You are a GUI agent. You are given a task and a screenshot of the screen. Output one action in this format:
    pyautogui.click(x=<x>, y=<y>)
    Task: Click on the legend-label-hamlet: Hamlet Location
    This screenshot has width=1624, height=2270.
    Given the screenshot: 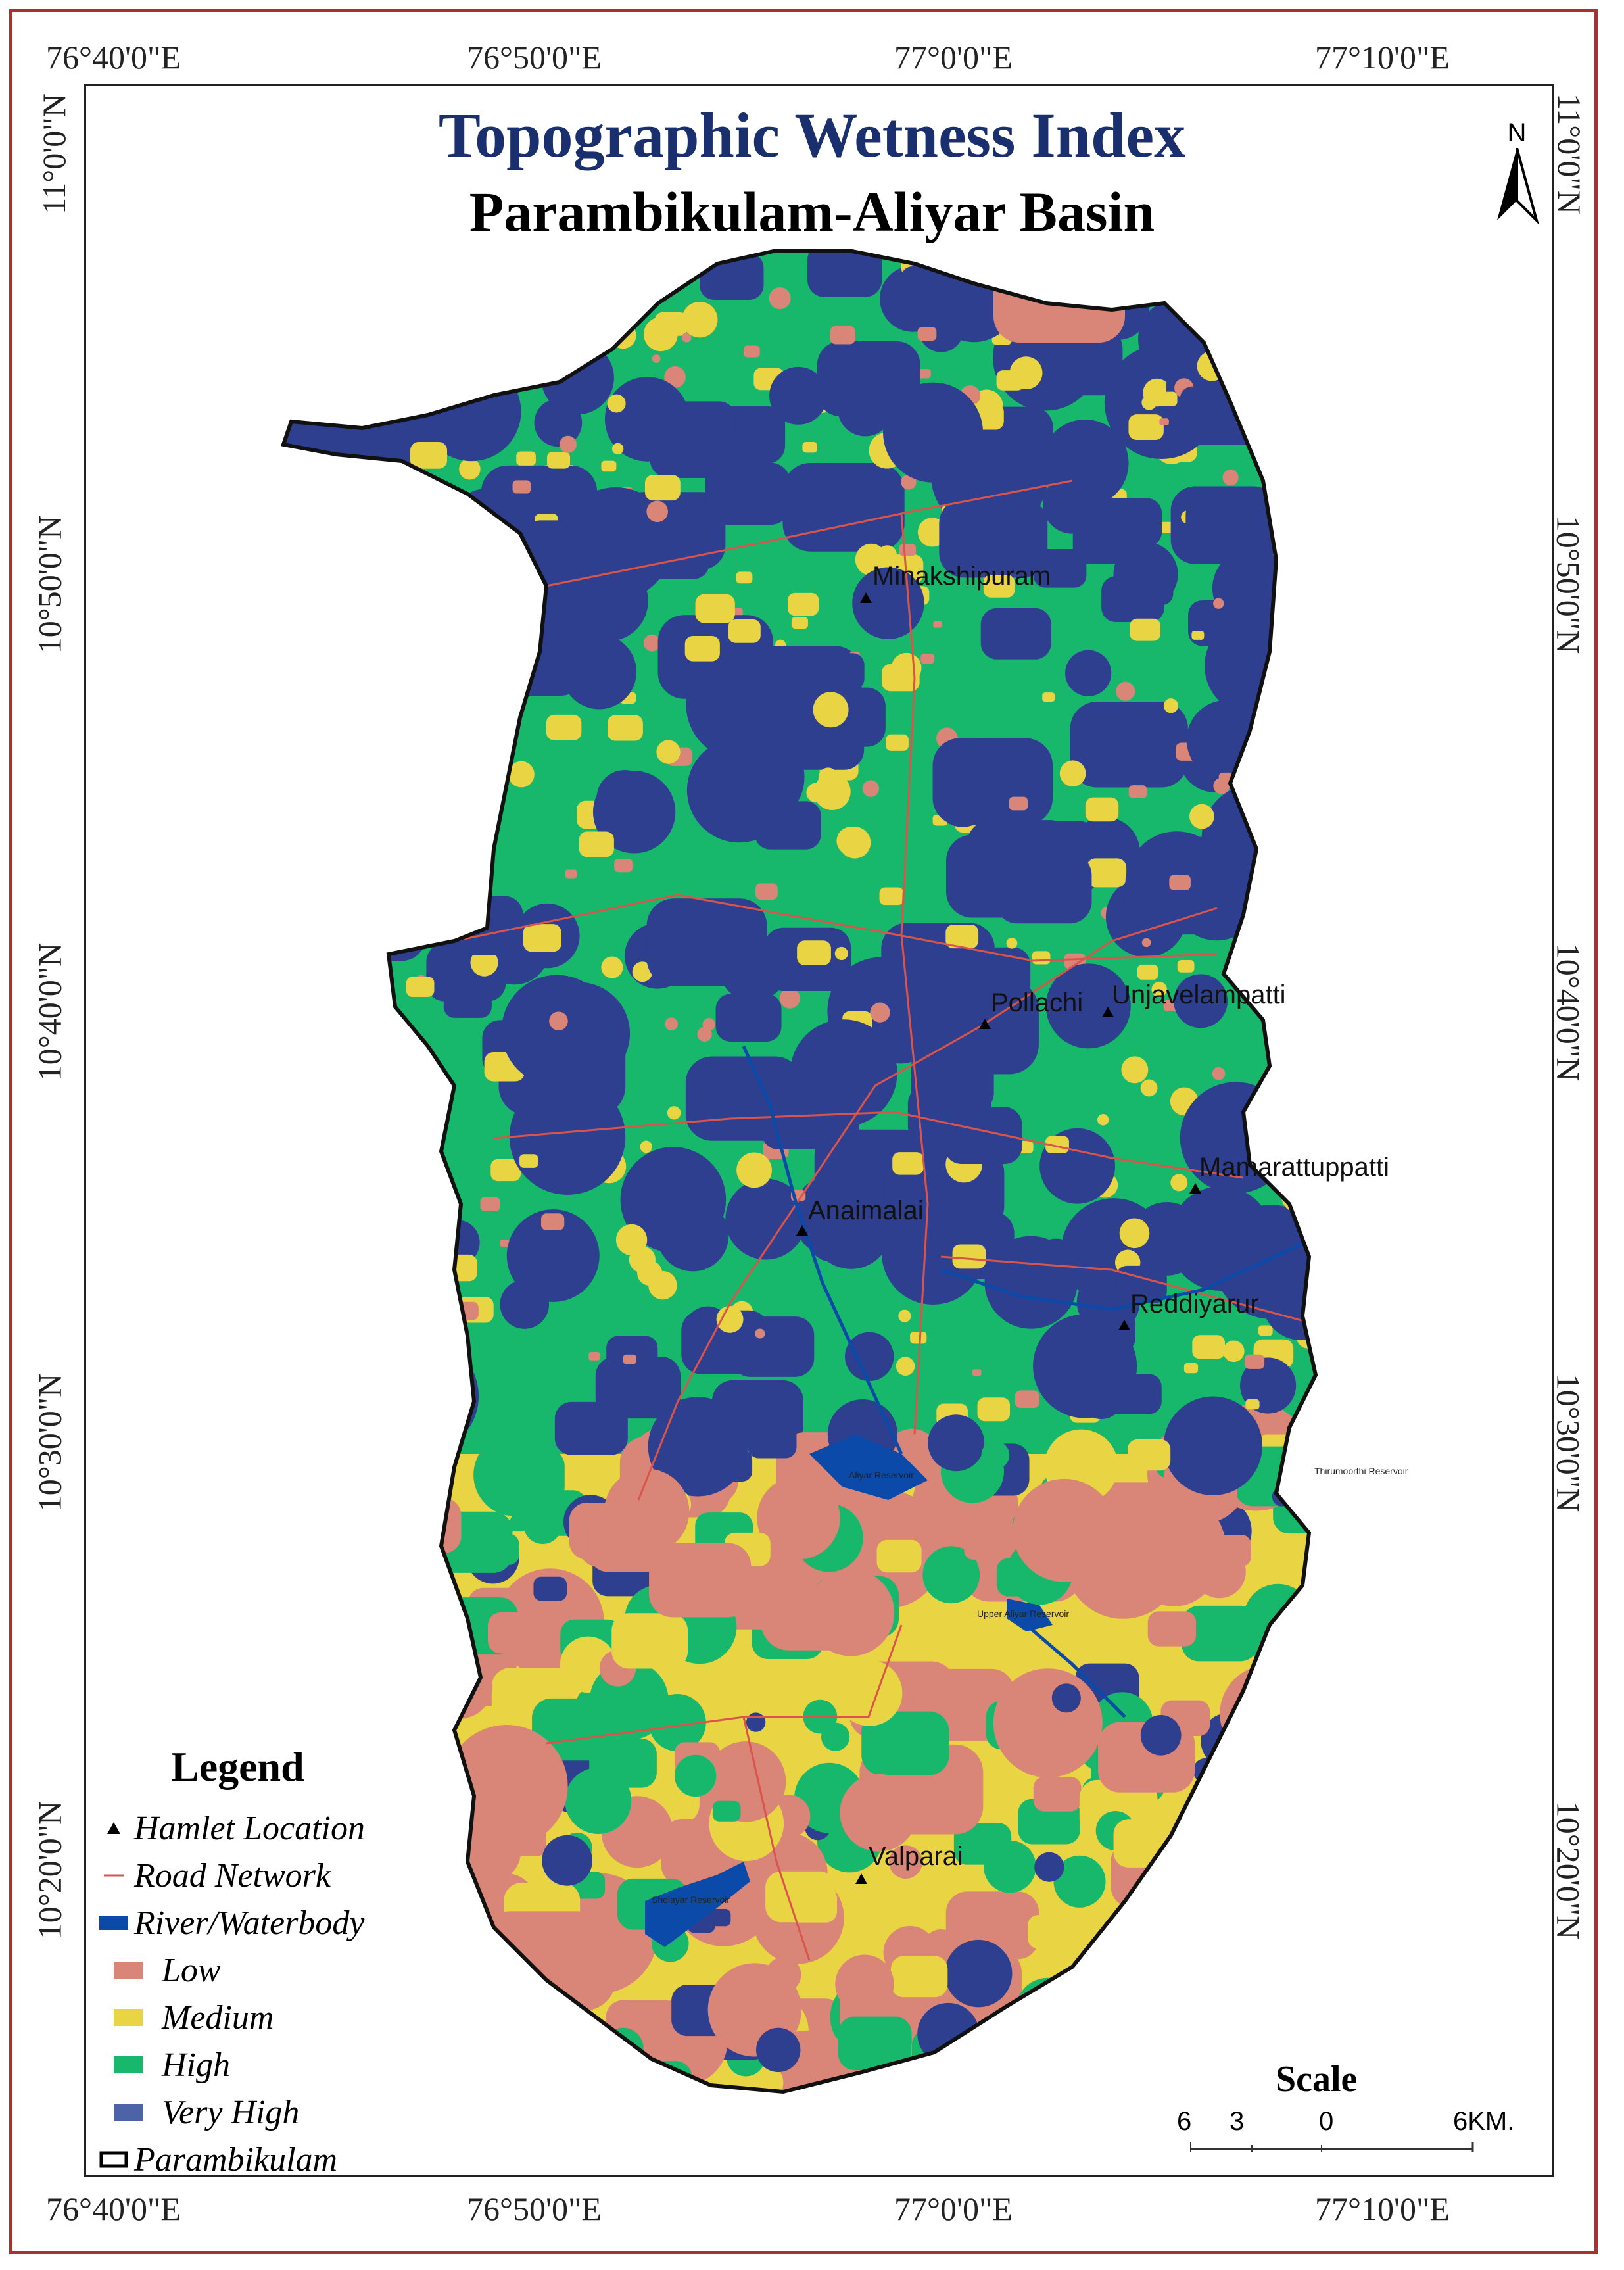 What is the action you would take?
    pyautogui.click(x=249, y=1828)
    